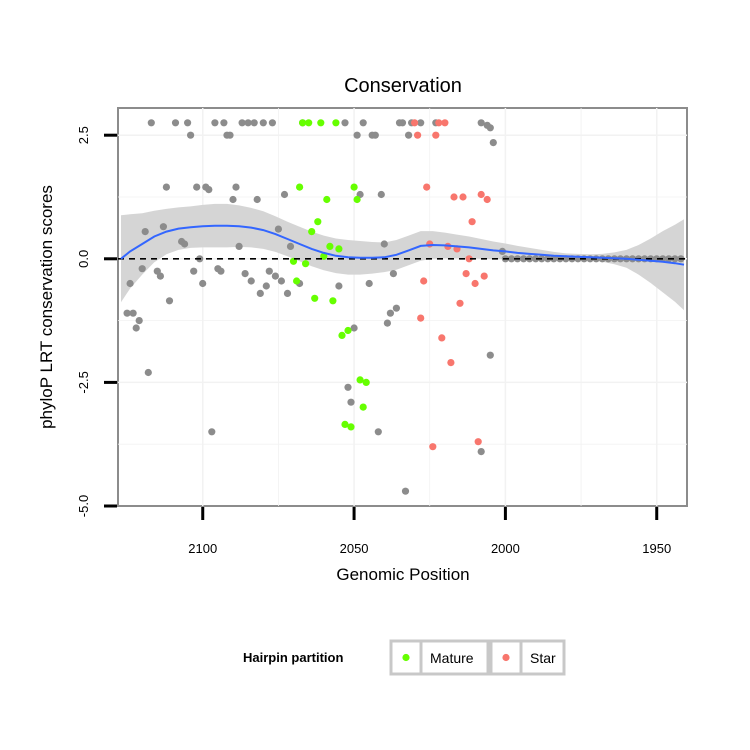 This screenshot has width=750, height=750. What do you see at coordinates (452, 658) in the screenshot?
I see `legend-label-mature: Mature` at bounding box center [452, 658].